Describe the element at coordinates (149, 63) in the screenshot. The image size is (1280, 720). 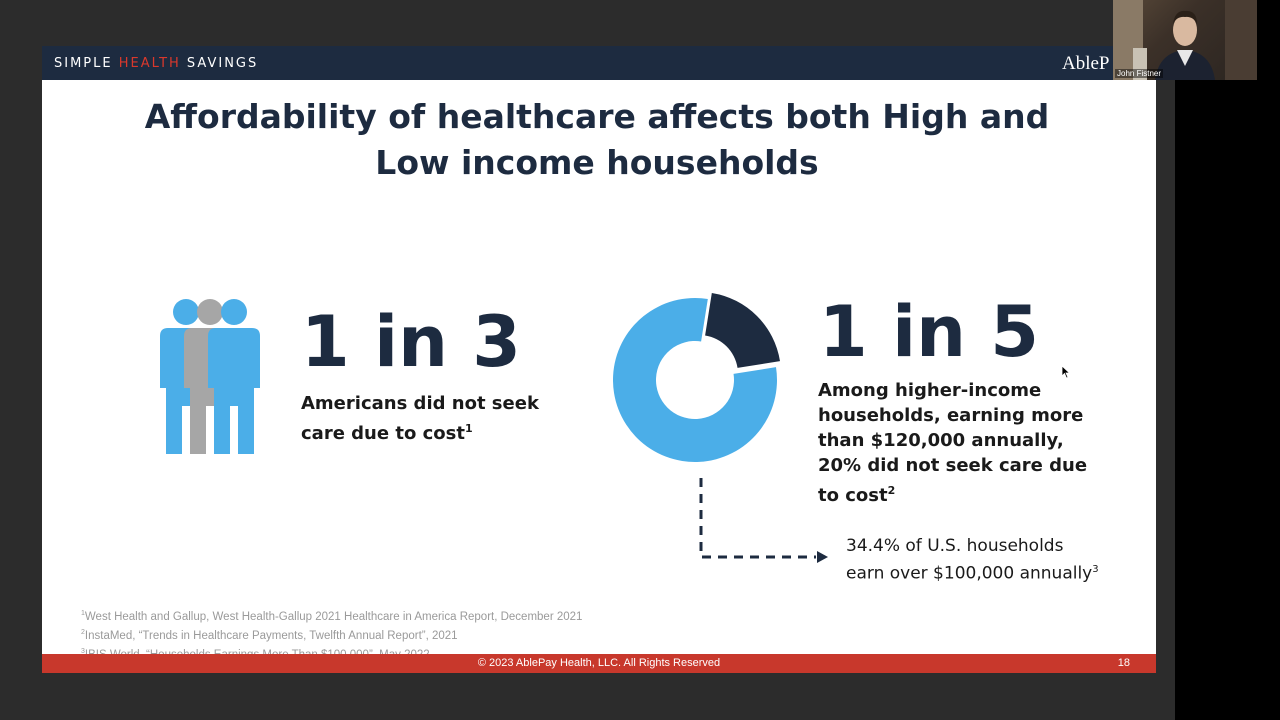
I see `brand-word-health: HEALTH` at that location.